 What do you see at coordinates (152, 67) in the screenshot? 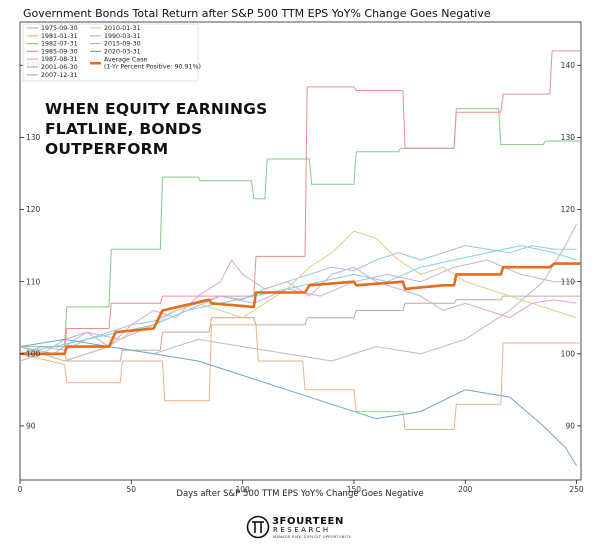
I see `legend-label-average-note: (1-Yr Percent Positive: 90.91%)` at bounding box center [152, 67].